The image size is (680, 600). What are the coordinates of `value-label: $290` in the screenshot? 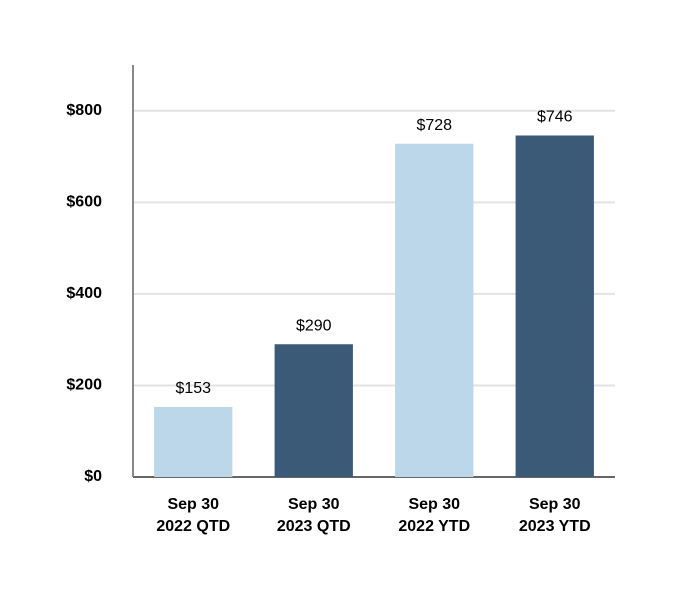 It's located at (314, 325).